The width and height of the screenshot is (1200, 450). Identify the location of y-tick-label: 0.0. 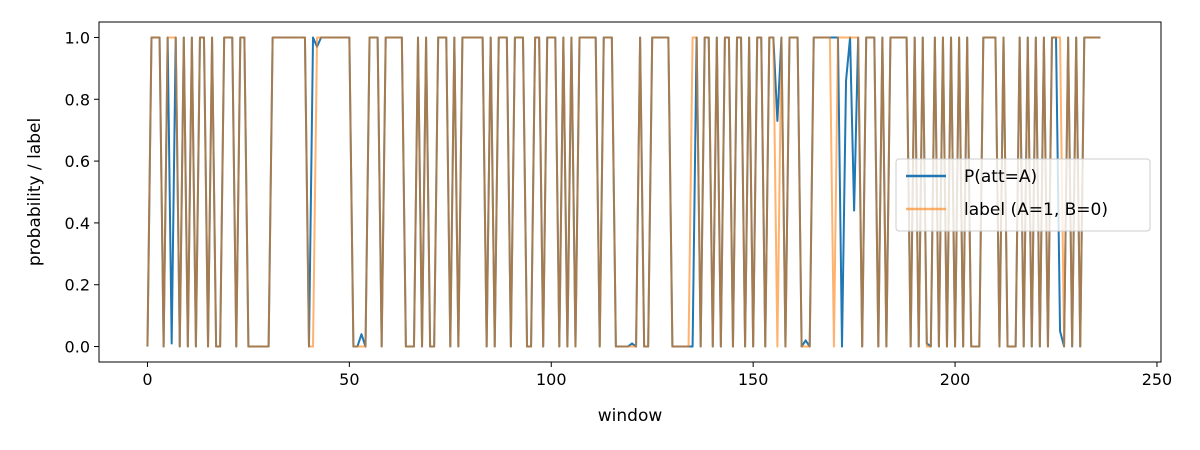
(77, 347).